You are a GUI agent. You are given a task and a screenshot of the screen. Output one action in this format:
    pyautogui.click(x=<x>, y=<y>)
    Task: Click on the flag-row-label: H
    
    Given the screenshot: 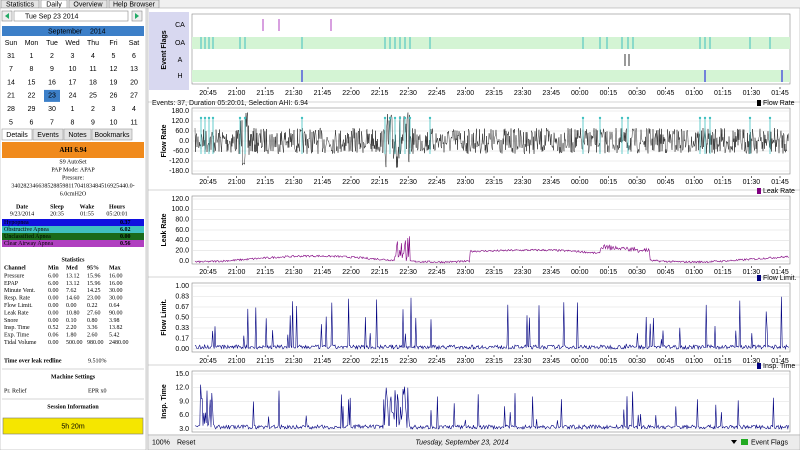 What is the action you would take?
    pyautogui.click(x=179, y=76)
    